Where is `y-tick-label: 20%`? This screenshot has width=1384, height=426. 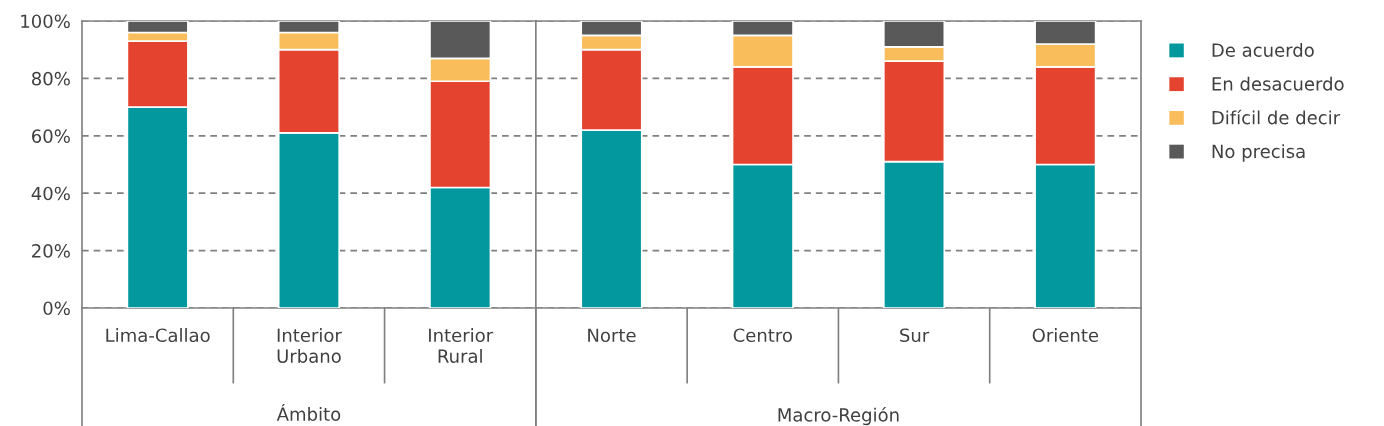 y-tick-label: 20% is located at coordinates (51, 251).